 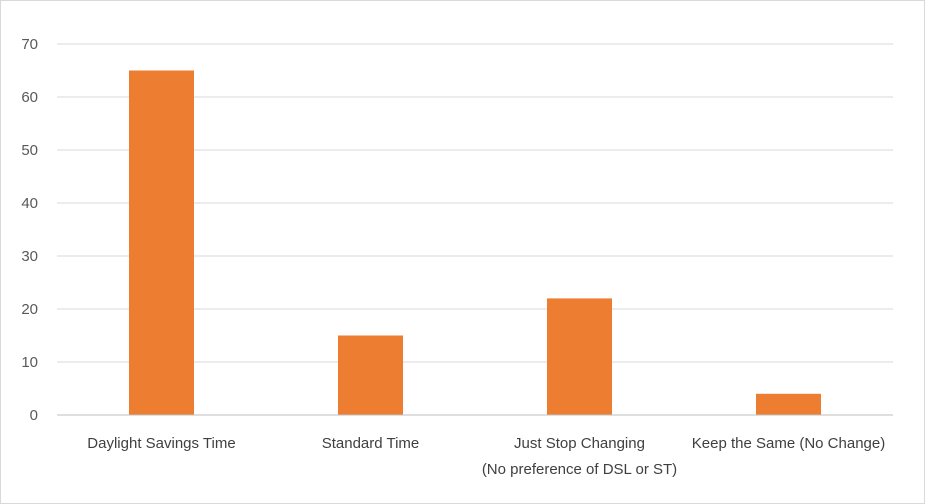 I want to click on y-tick-label: 0, so click(x=34, y=415).